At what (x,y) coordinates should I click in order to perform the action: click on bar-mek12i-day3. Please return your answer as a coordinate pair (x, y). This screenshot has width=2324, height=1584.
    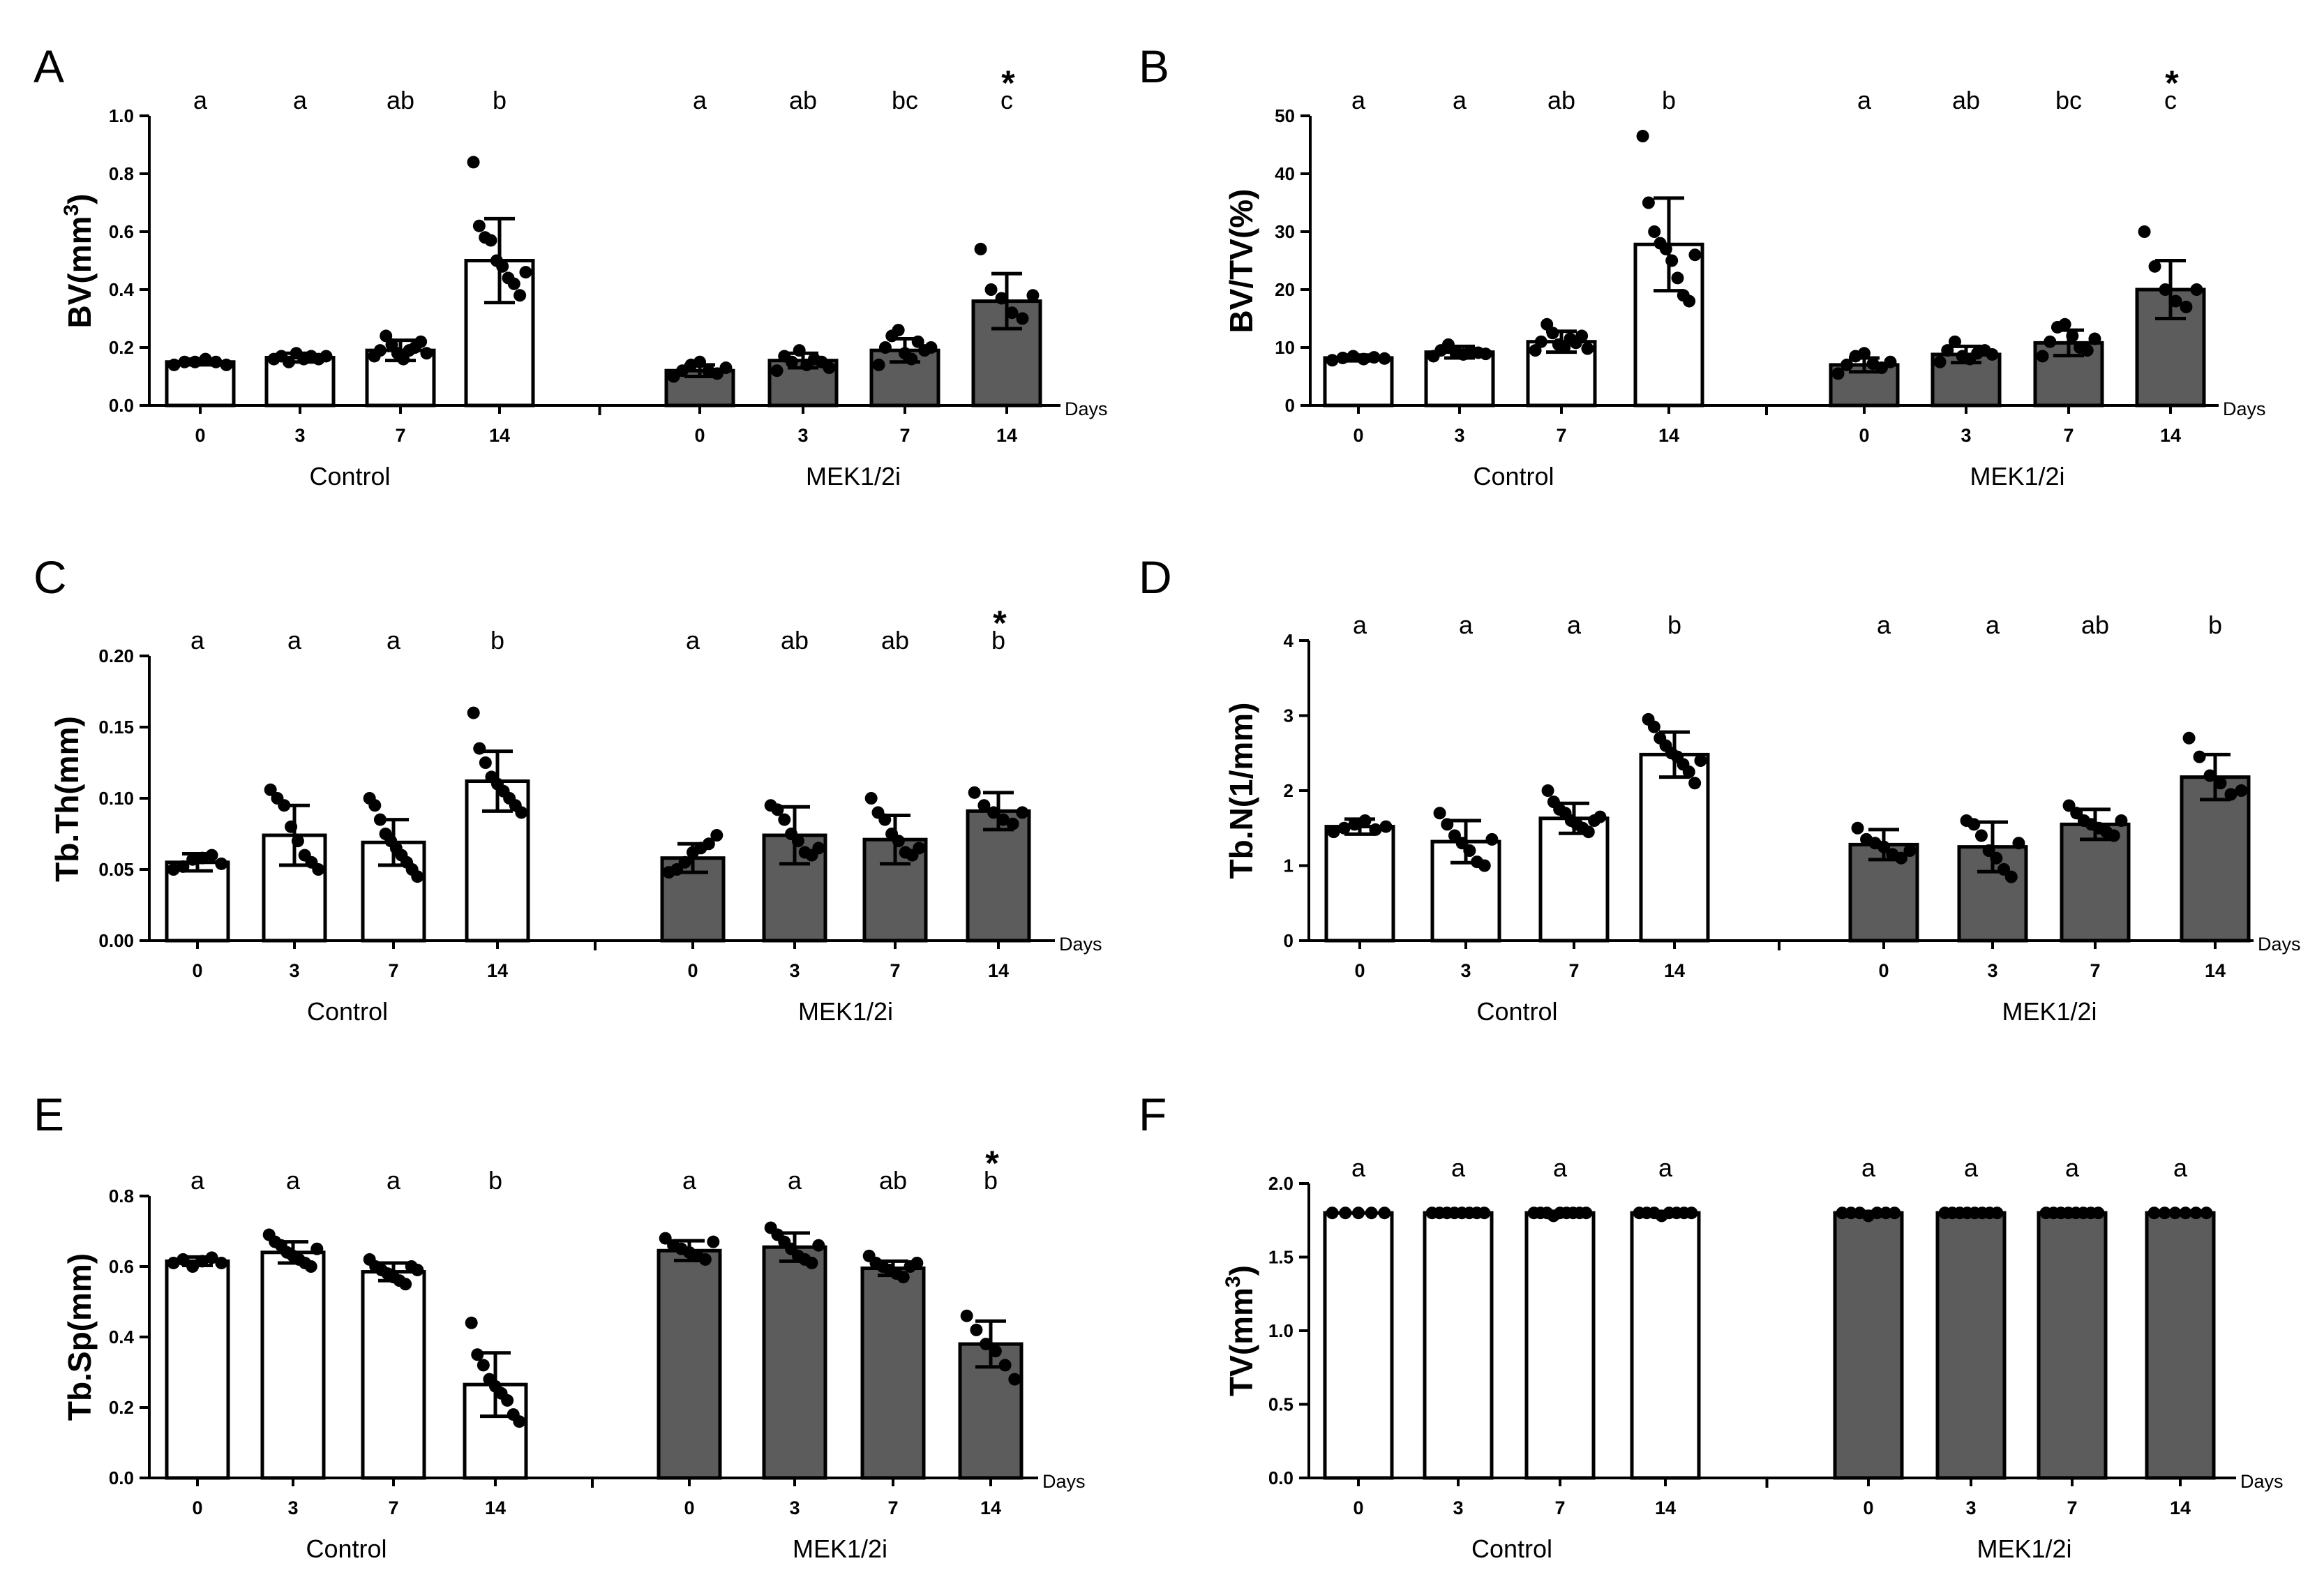
    Looking at the image, I should click on (1992, 894).